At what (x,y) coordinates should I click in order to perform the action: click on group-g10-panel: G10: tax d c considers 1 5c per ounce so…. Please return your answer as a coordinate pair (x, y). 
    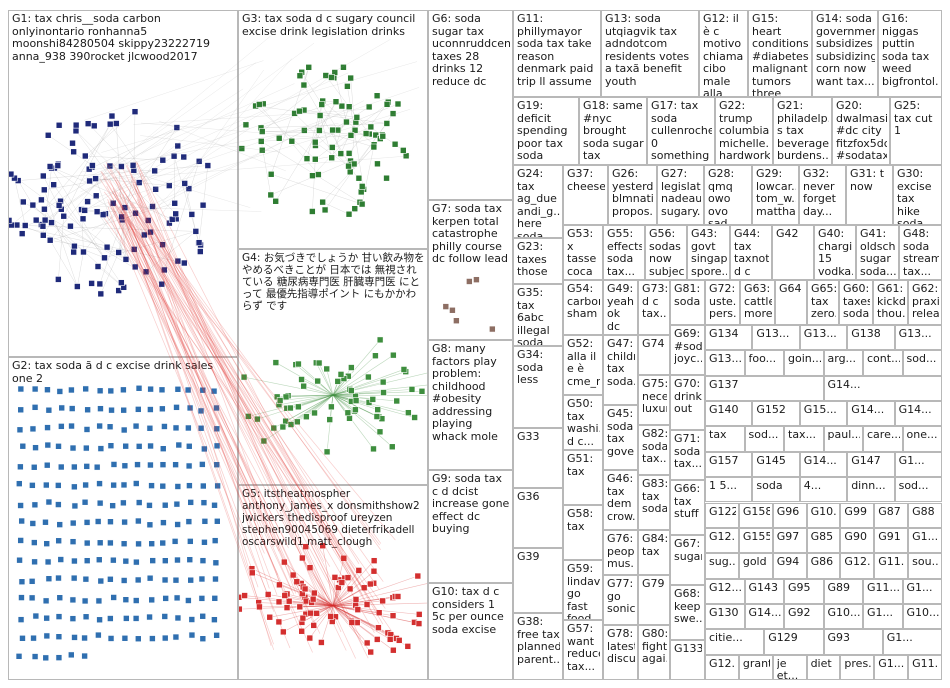
    Looking at the image, I should click on (470, 631).